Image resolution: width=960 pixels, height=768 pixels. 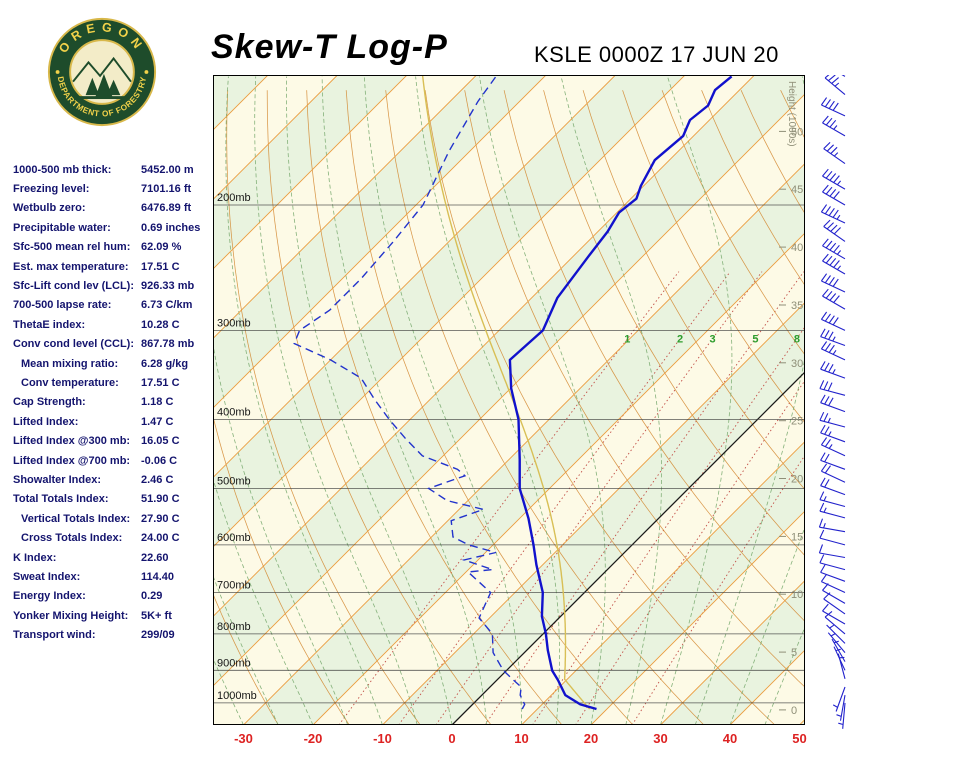 I want to click on index-value: 114.40, so click(x=158, y=576).